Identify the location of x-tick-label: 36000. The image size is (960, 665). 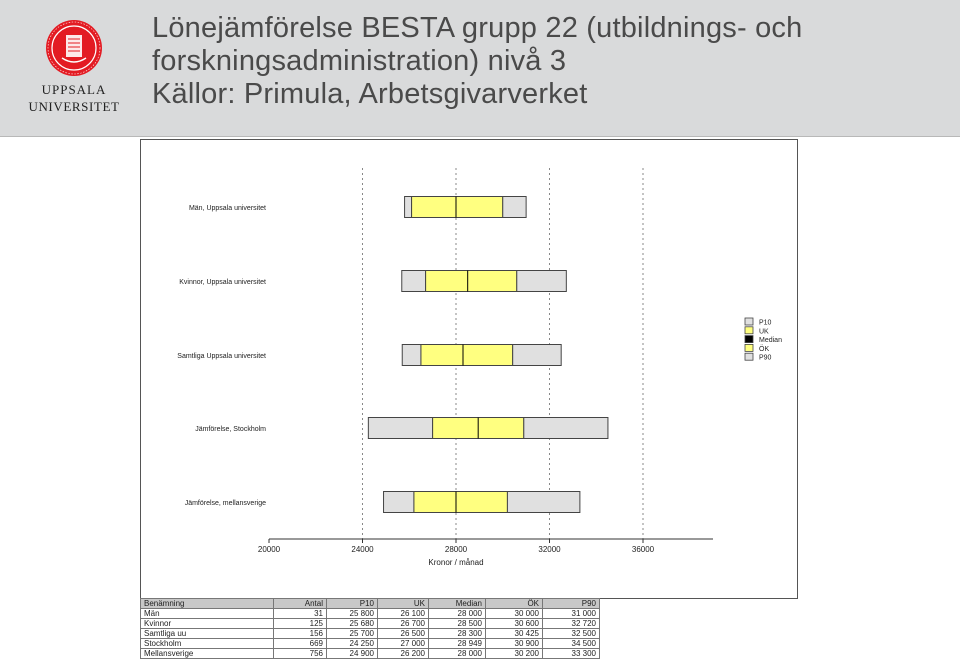
(643, 549).